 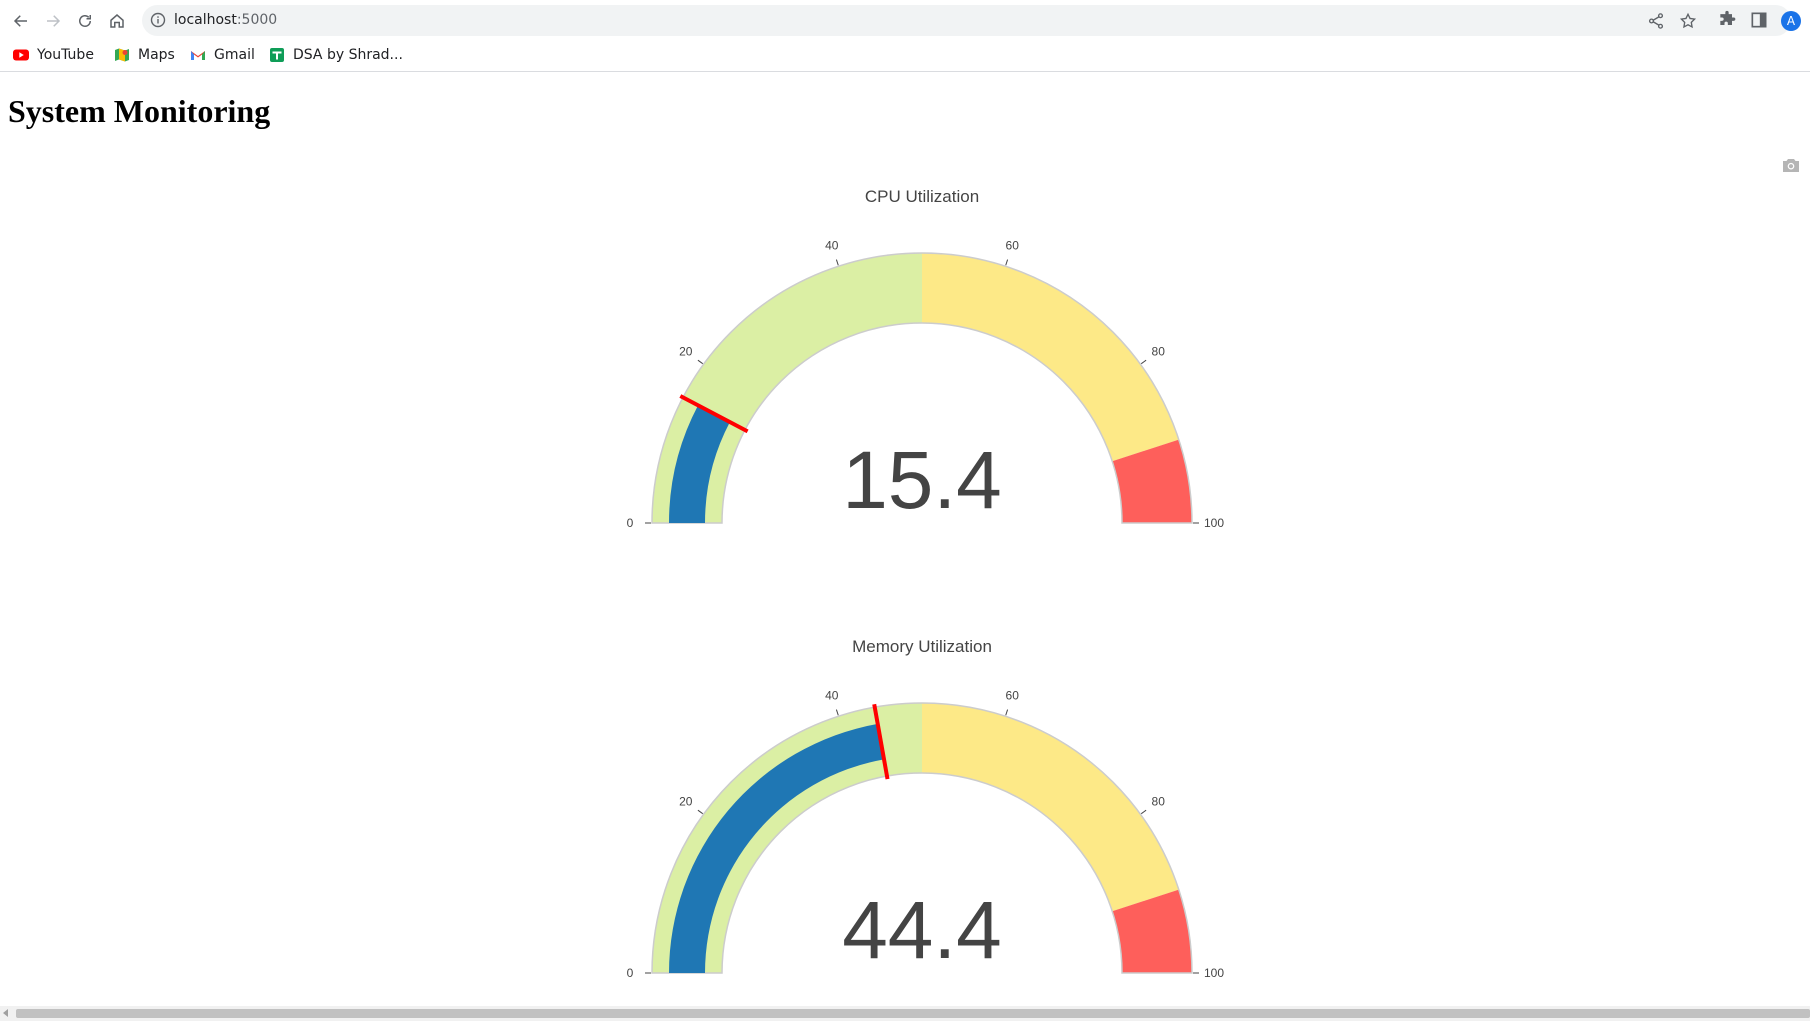 I want to click on bookmarks-bar: YouTube Maps Gmail DSA by Shr, so click(x=905, y=56).